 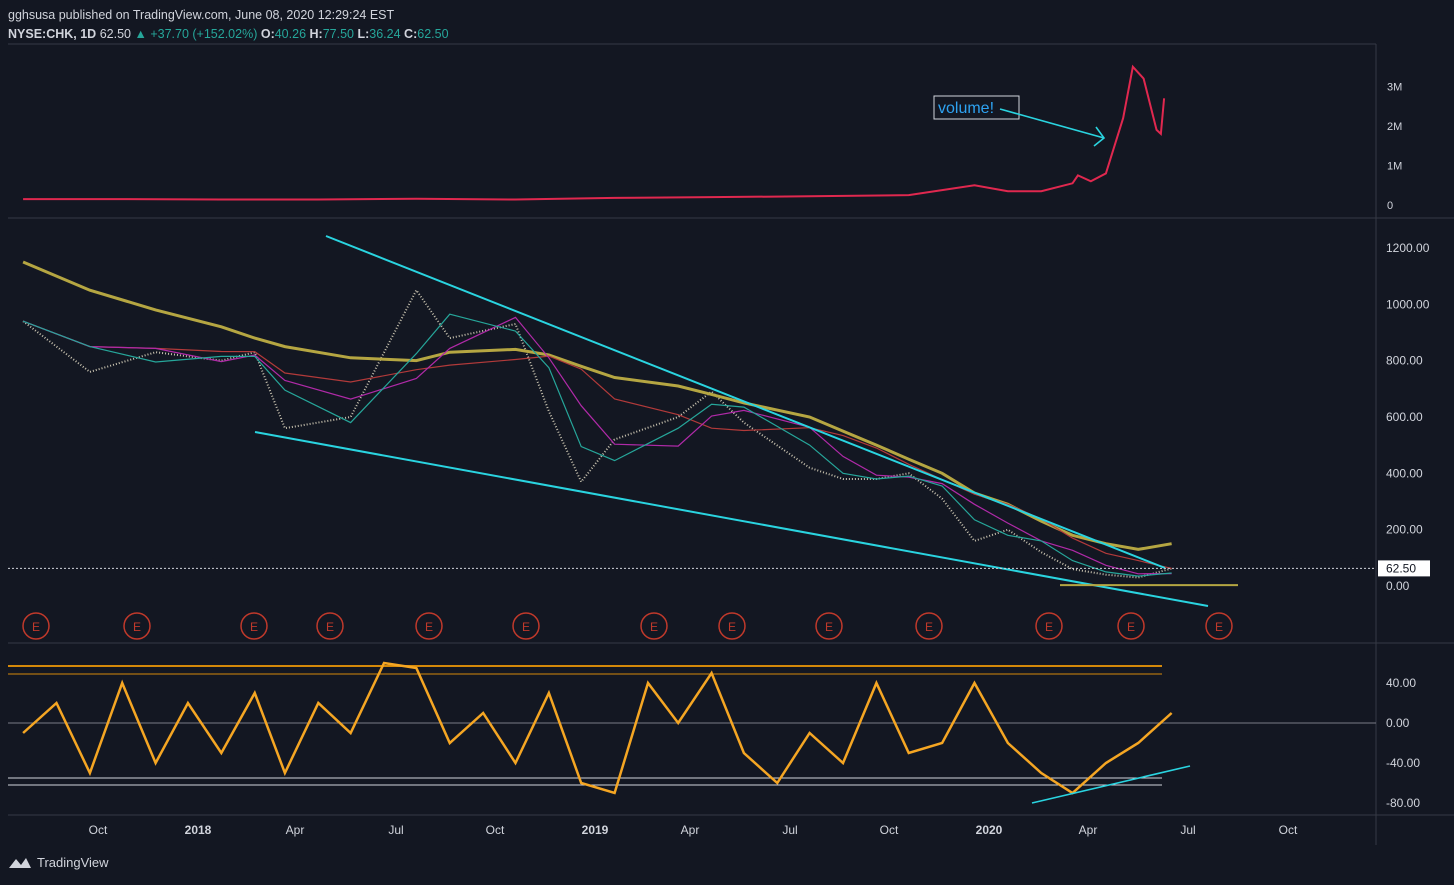 I want to click on symbol-info: NYSE:CHK, 1D, so click(x=52, y=34).